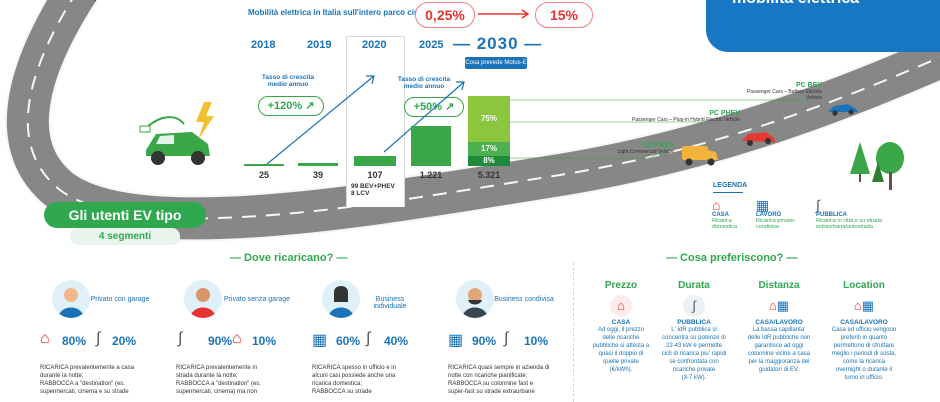  I want to click on segment-label: Privato con garage, so click(120, 299).